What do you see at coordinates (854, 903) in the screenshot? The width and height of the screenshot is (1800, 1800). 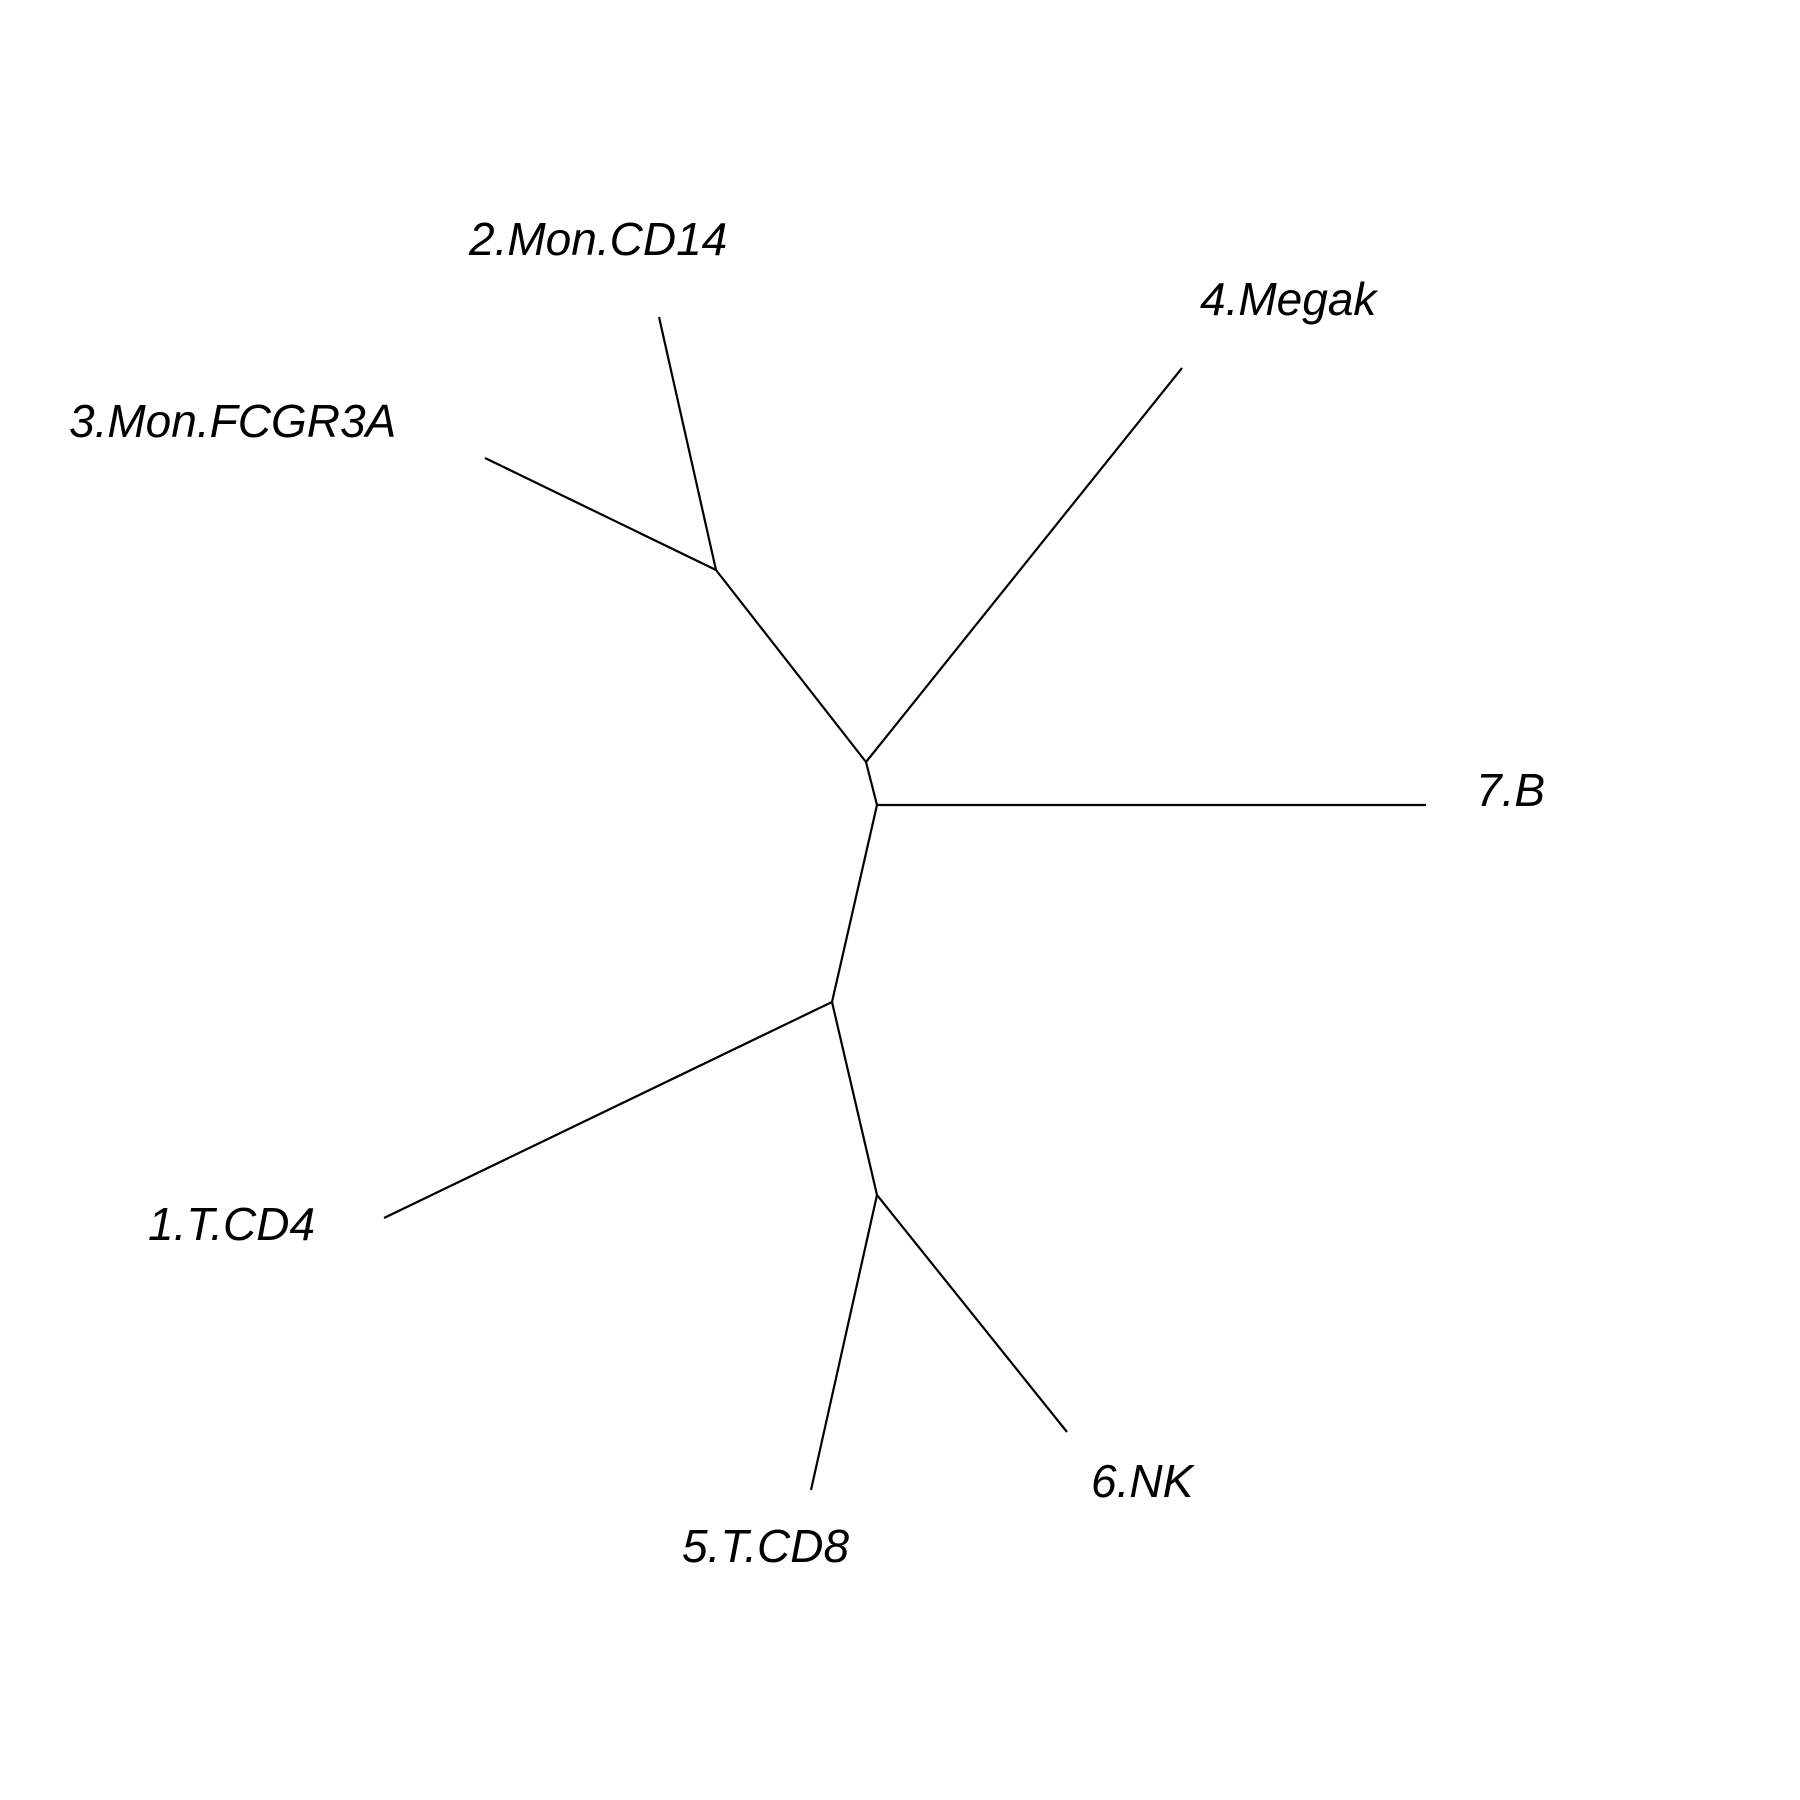 I see `branch-inner-center-to-lower` at bounding box center [854, 903].